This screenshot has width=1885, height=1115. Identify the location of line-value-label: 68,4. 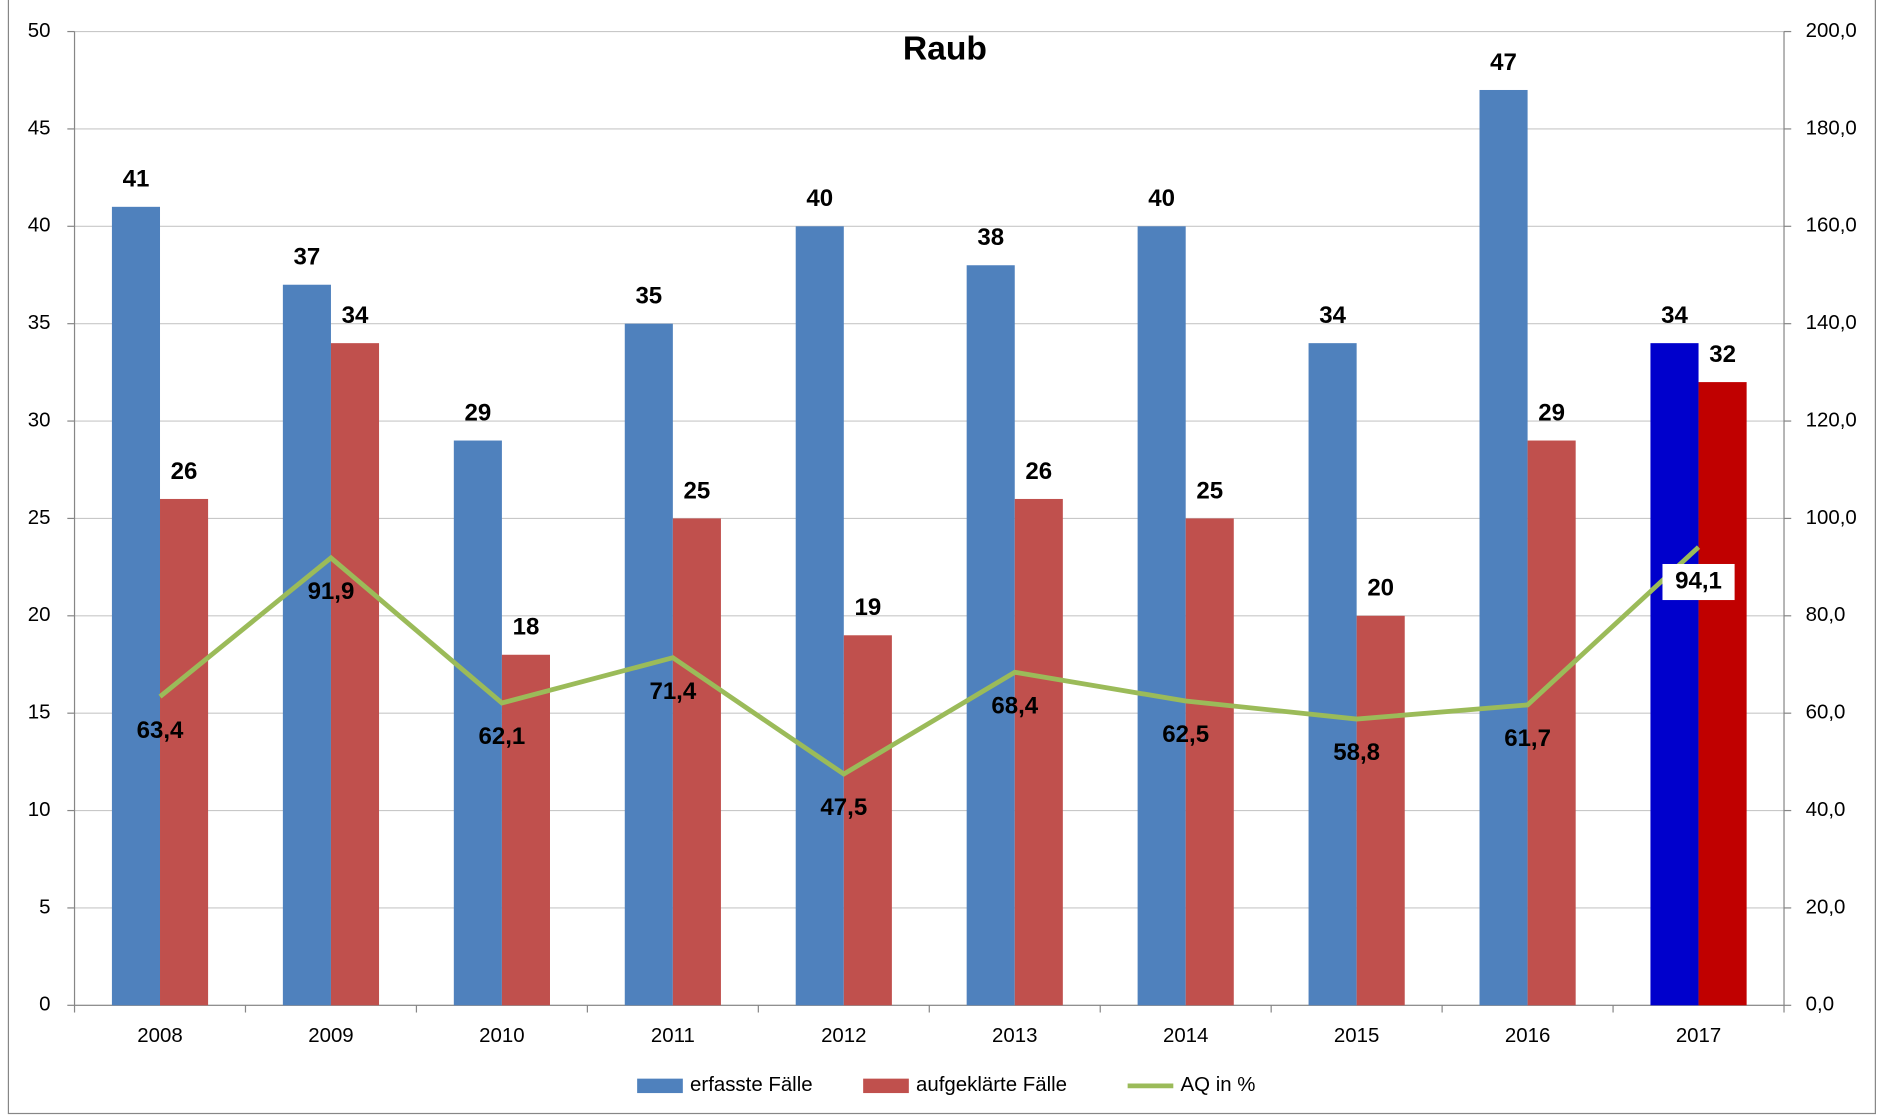
(1014, 705).